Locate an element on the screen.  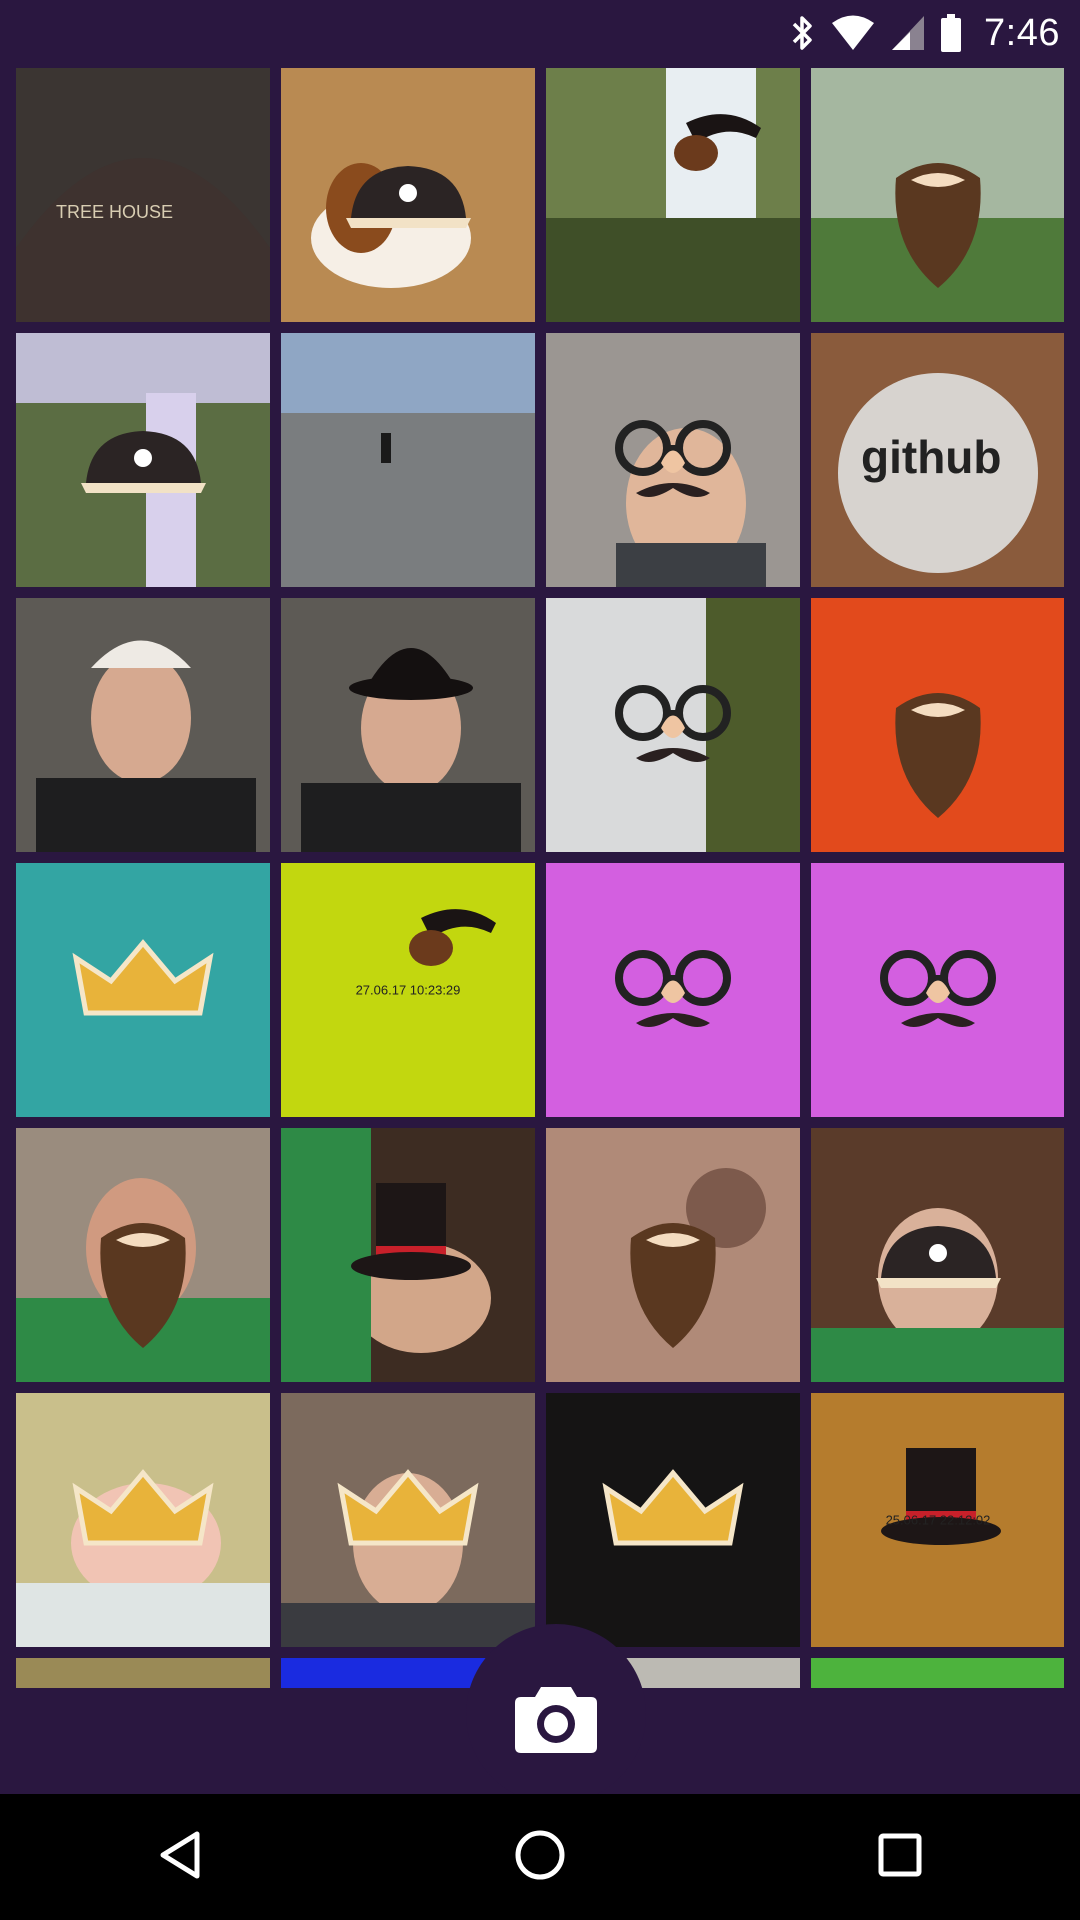
tile-timestamp: 25.06.17 22:12:02 is located at coordinates (938, 1520).